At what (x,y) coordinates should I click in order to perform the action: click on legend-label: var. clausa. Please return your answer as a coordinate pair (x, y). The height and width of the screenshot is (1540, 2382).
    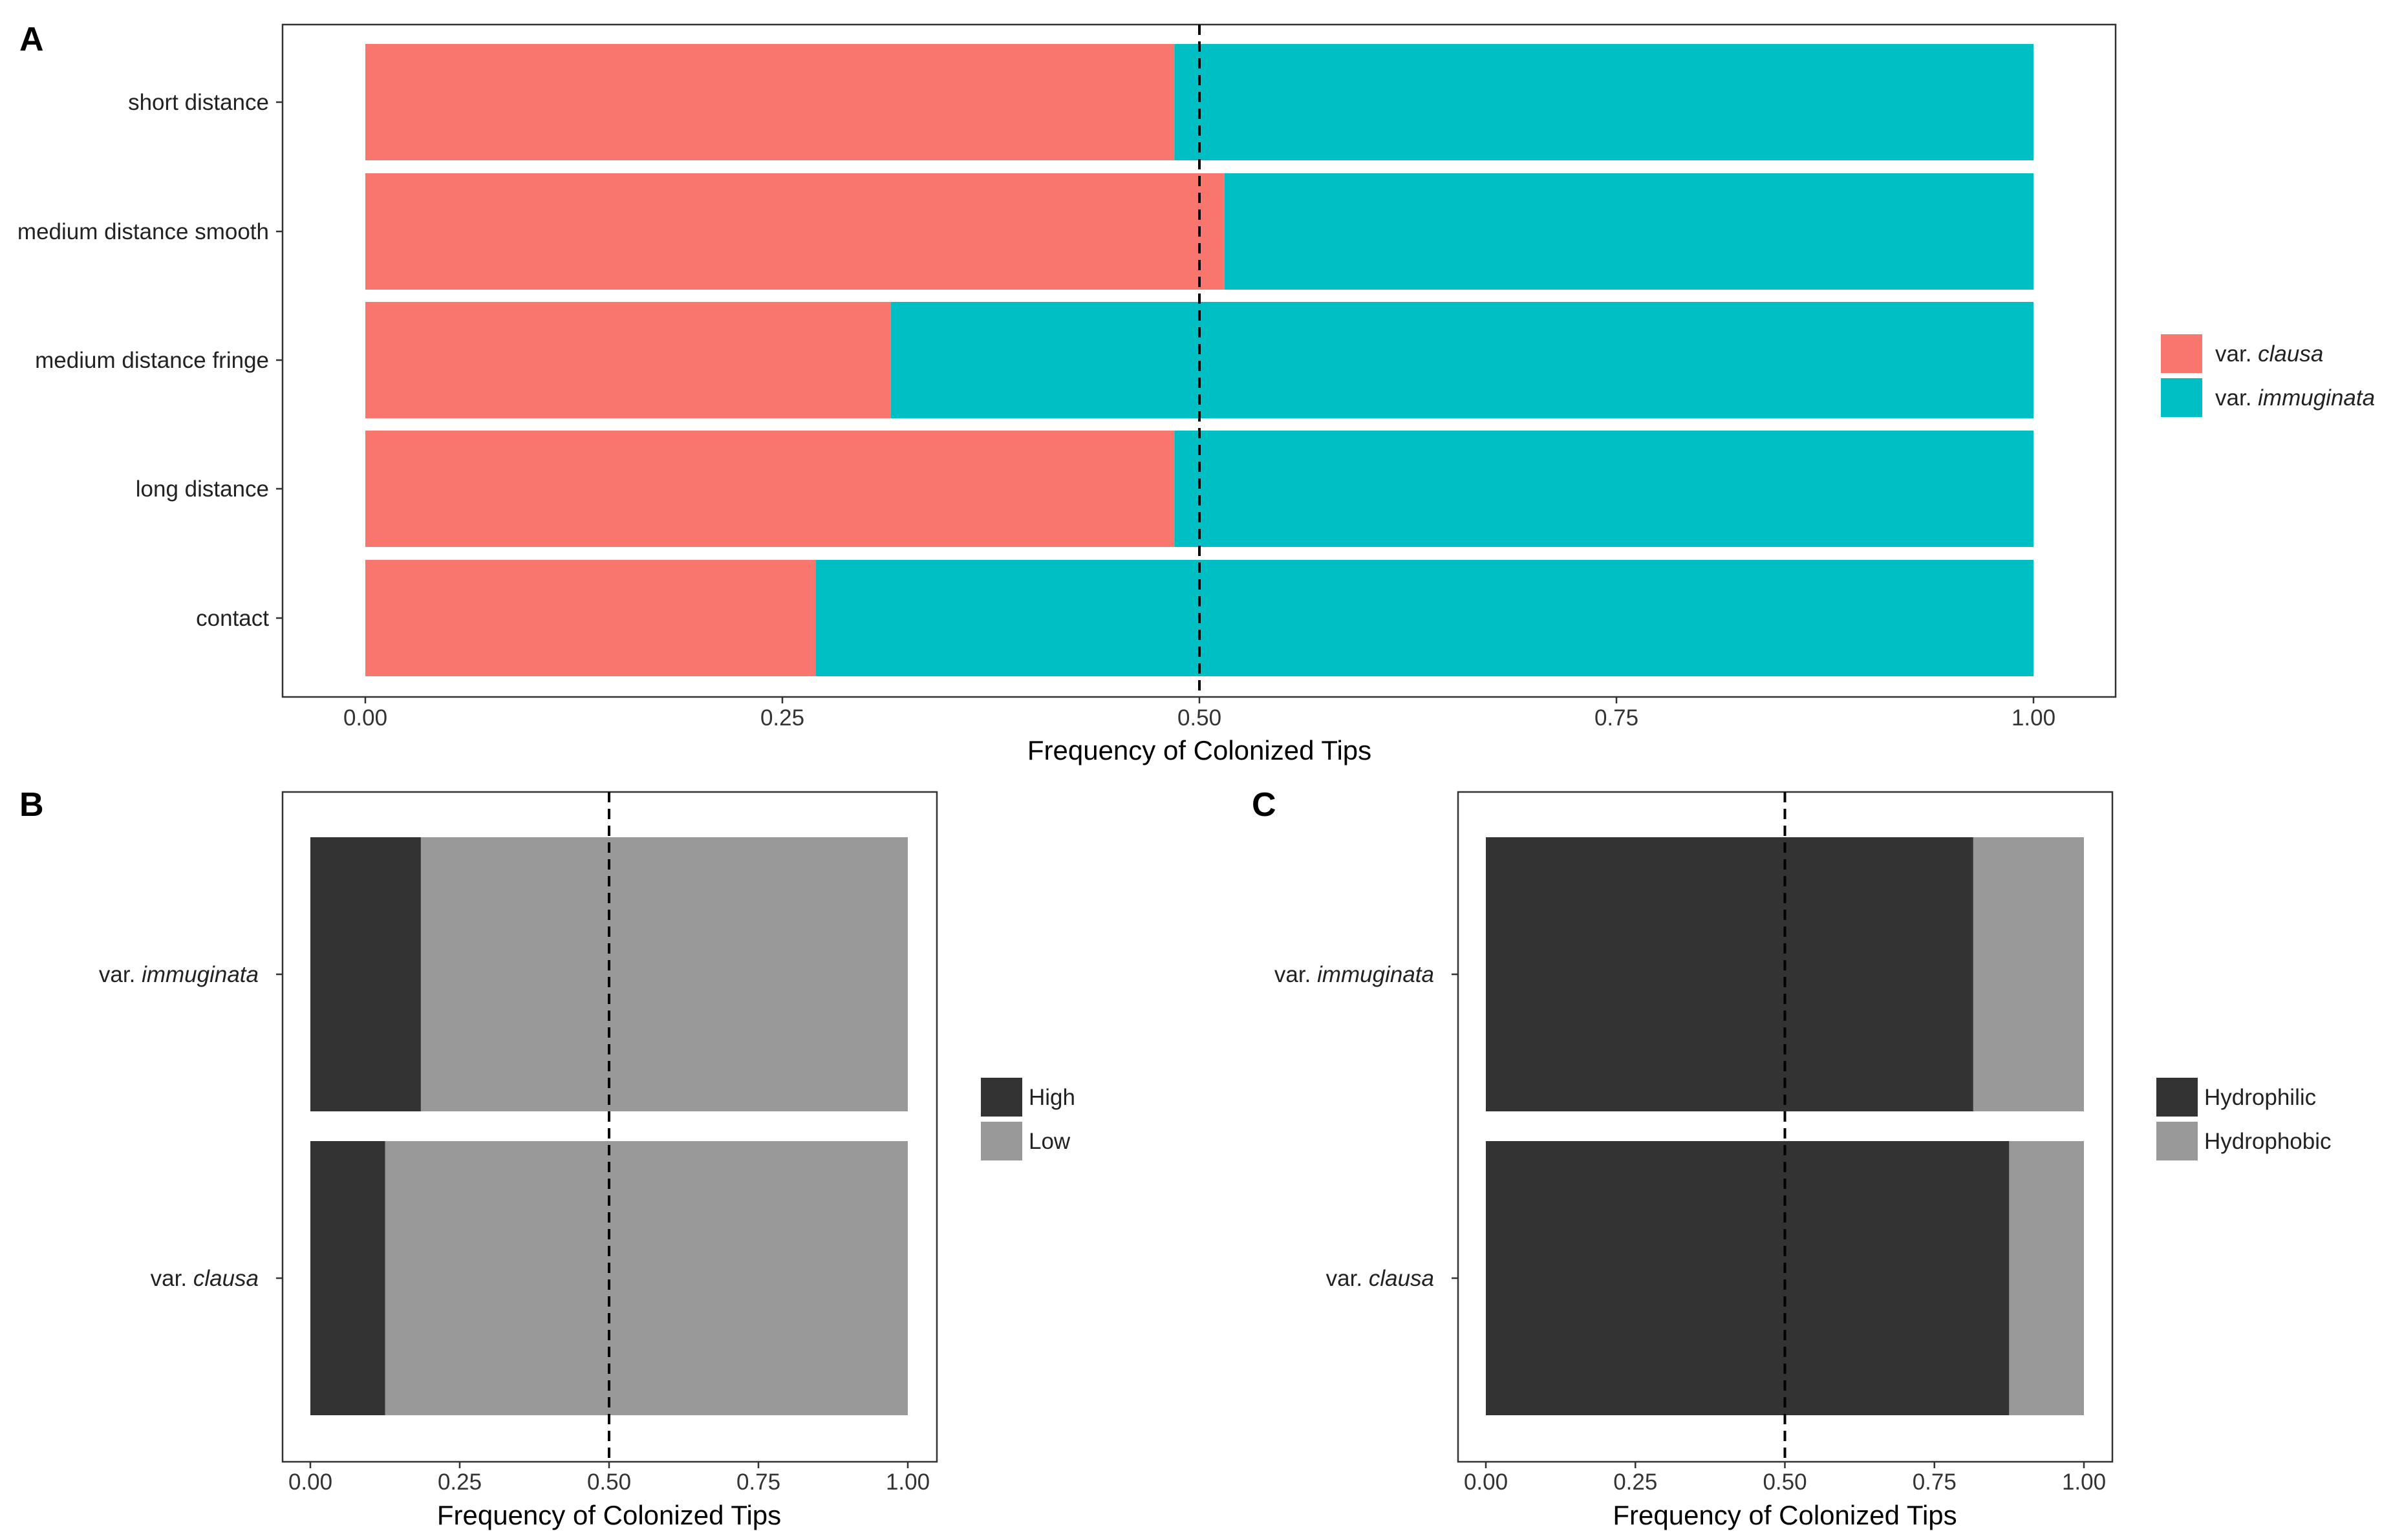
    Looking at the image, I should click on (2269, 354).